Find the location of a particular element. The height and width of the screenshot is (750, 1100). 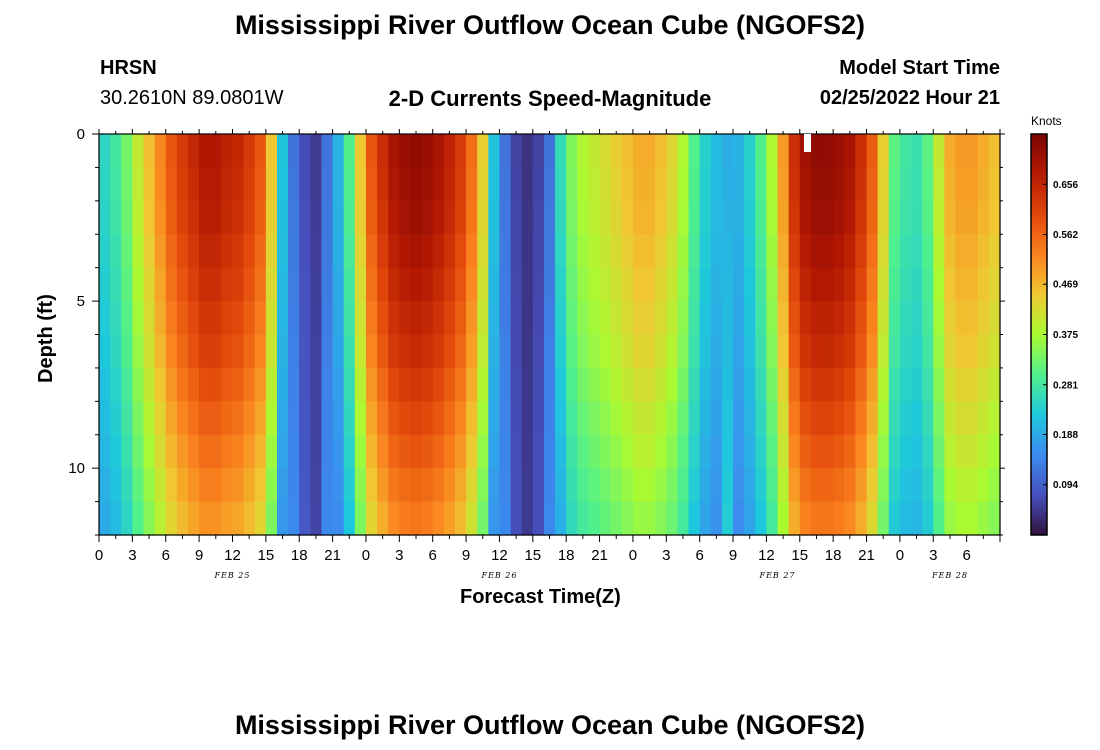

colorbar-tick-label: 0.469 is located at coordinates (1065, 285).